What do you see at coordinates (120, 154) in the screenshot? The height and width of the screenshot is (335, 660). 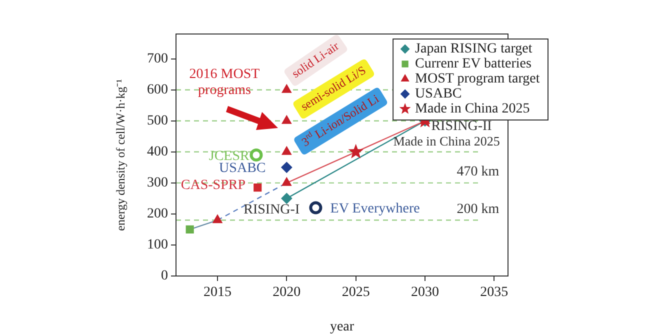 I see `y-axis-title: energy density of cell/W·h·kg⁻¹` at bounding box center [120, 154].